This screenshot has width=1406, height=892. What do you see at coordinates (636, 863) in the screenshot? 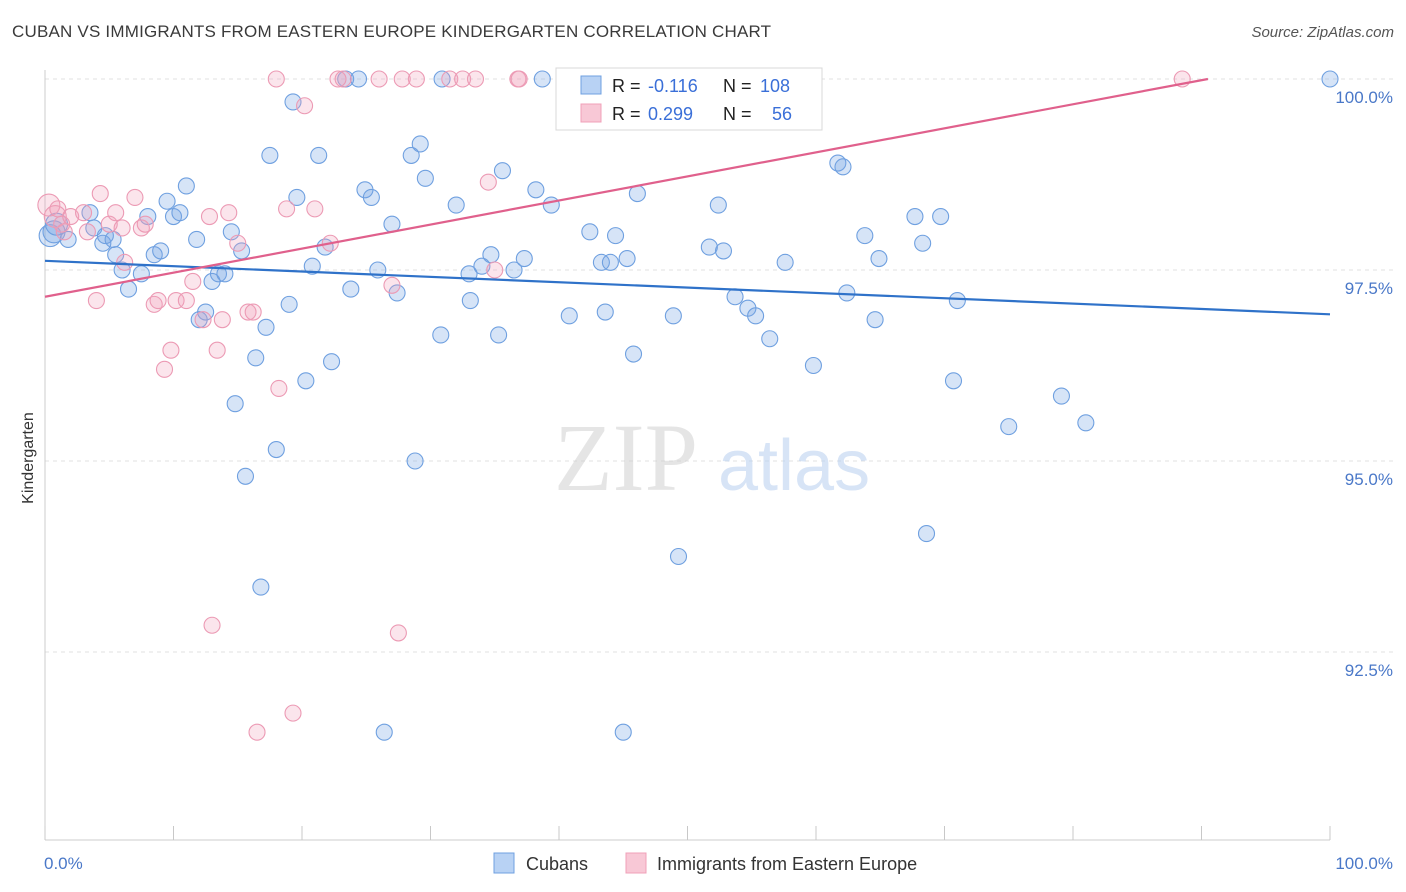
I see `bottom-legend-swatch-eastern-europe` at bounding box center [636, 863].